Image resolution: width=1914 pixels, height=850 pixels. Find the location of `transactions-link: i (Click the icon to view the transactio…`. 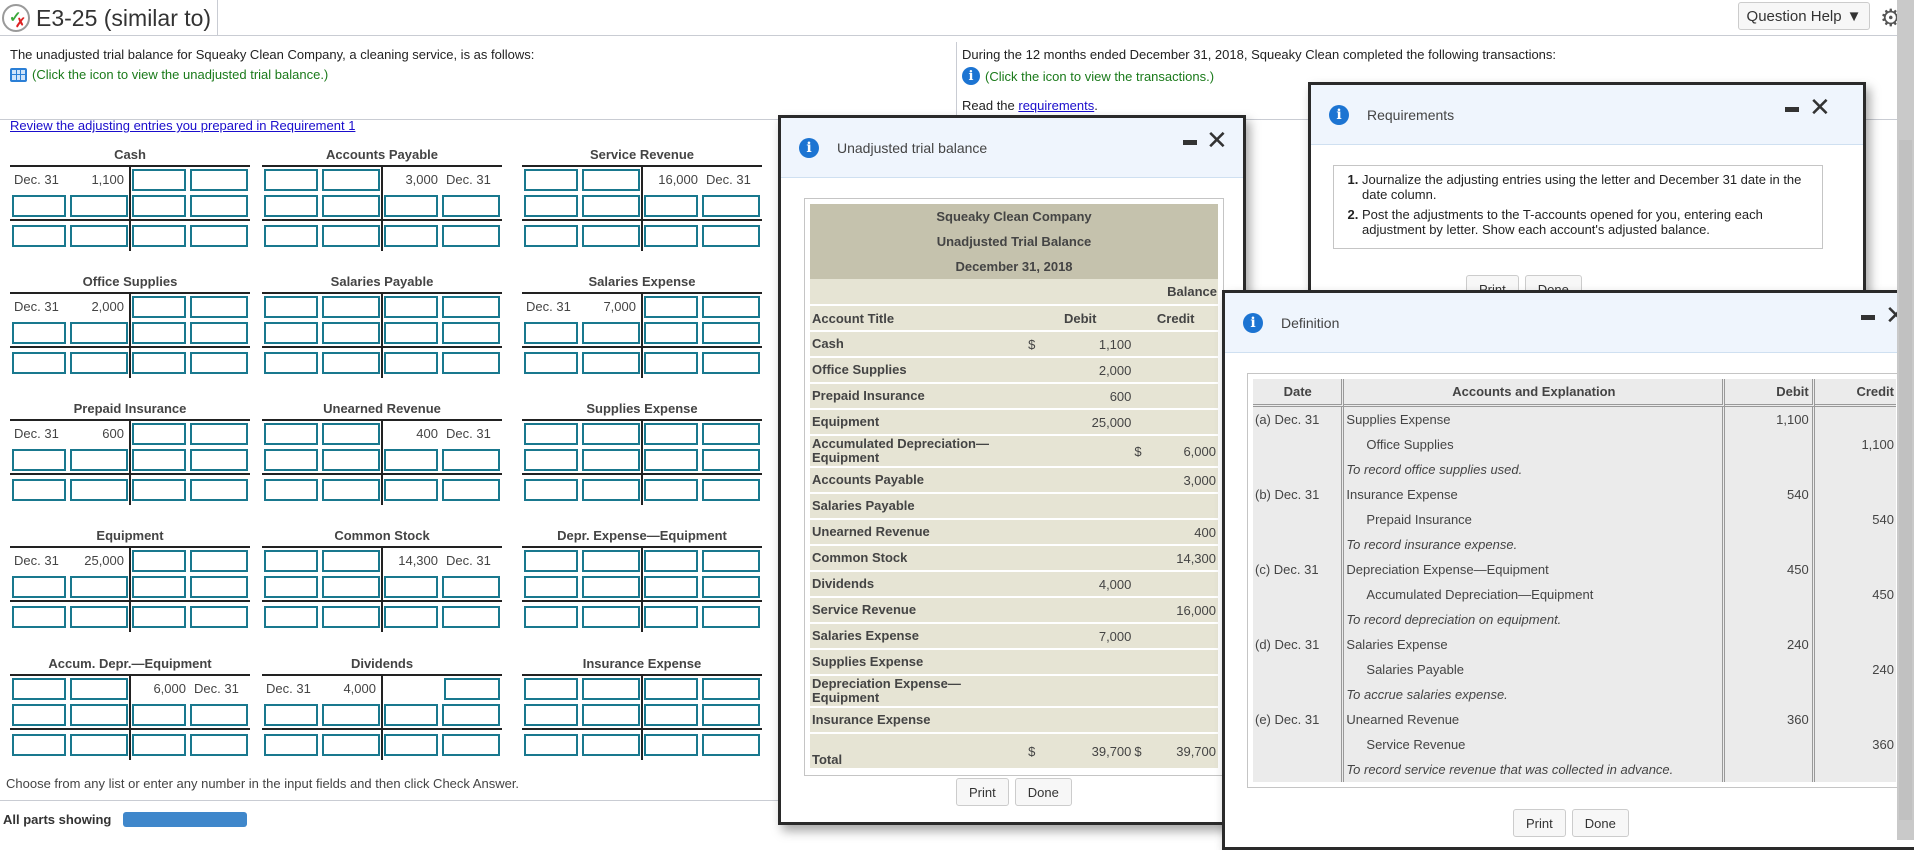

transactions-link: i (Click the icon to view the transactio… is located at coordinates (1259, 76).